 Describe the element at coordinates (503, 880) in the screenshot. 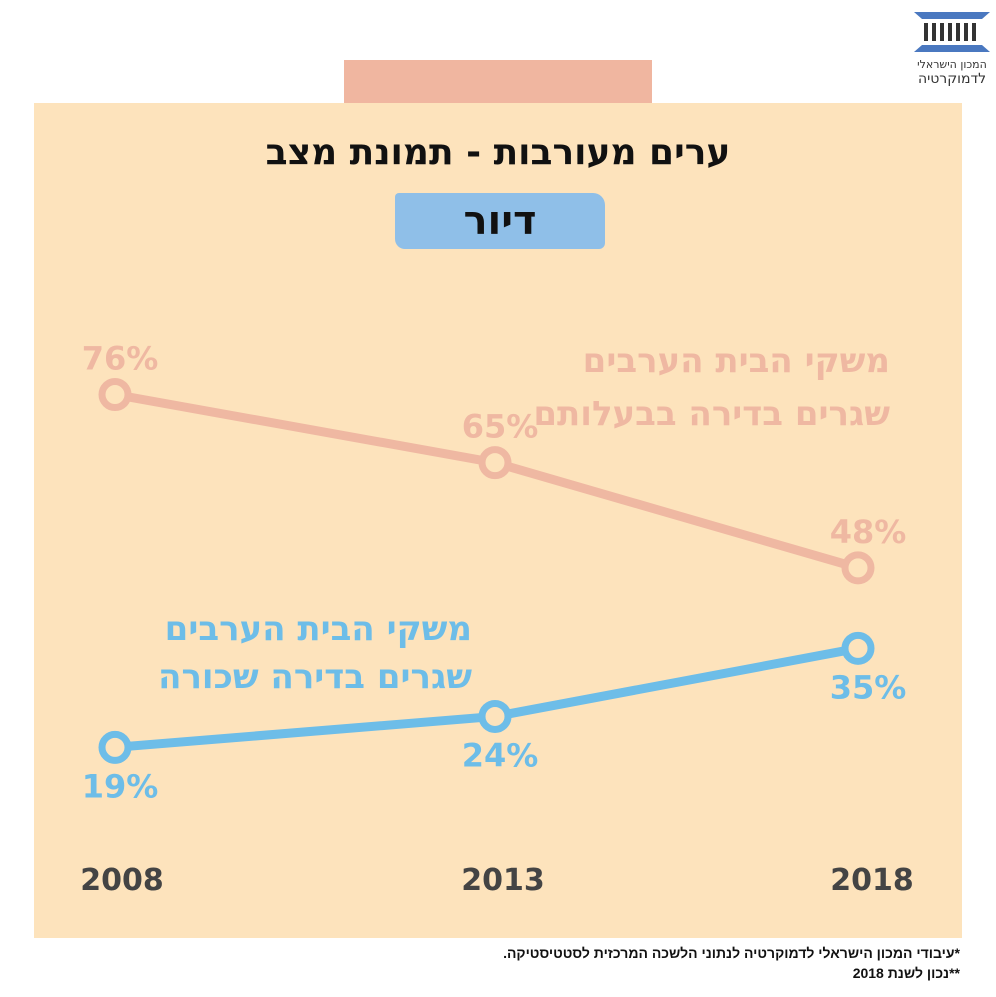

I see `x-tick-label: 2013` at that location.